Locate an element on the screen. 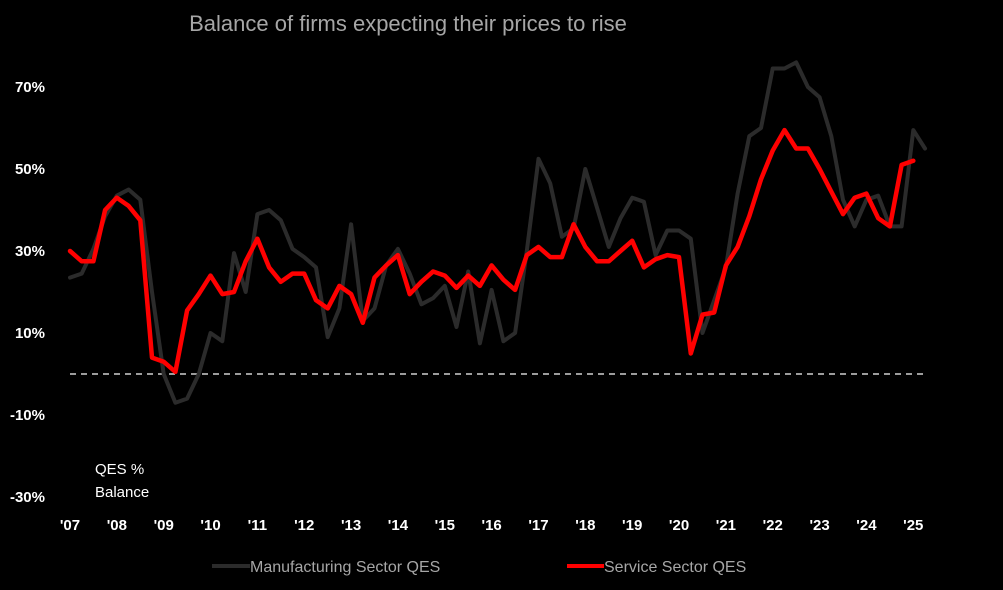 The width and height of the screenshot is (1003, 590). x-tick-label: '21 is located at coordinates (726, 525).